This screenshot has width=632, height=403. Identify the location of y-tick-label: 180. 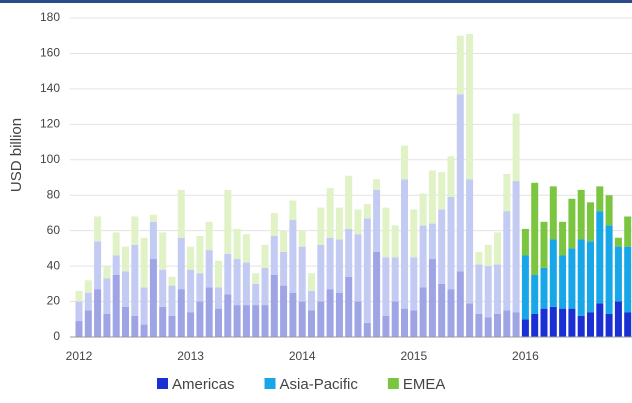
(50, 17).